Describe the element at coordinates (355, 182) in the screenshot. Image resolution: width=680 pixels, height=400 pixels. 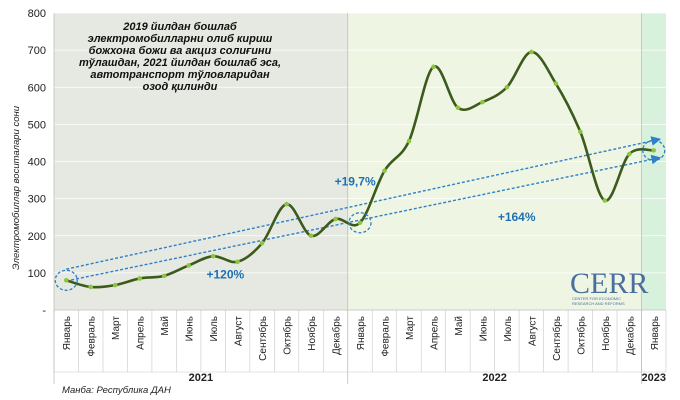
I see `growth-label-1: +19,7%` at that location.